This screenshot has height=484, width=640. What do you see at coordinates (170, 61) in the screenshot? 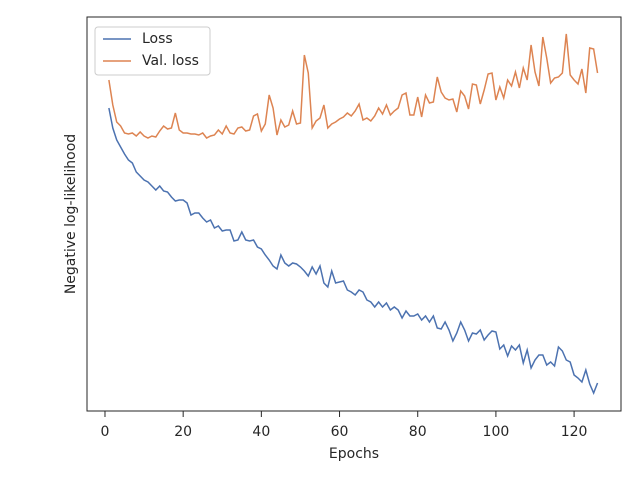
I see `legend-label: Val. loss` at bounding box center [170, 61].